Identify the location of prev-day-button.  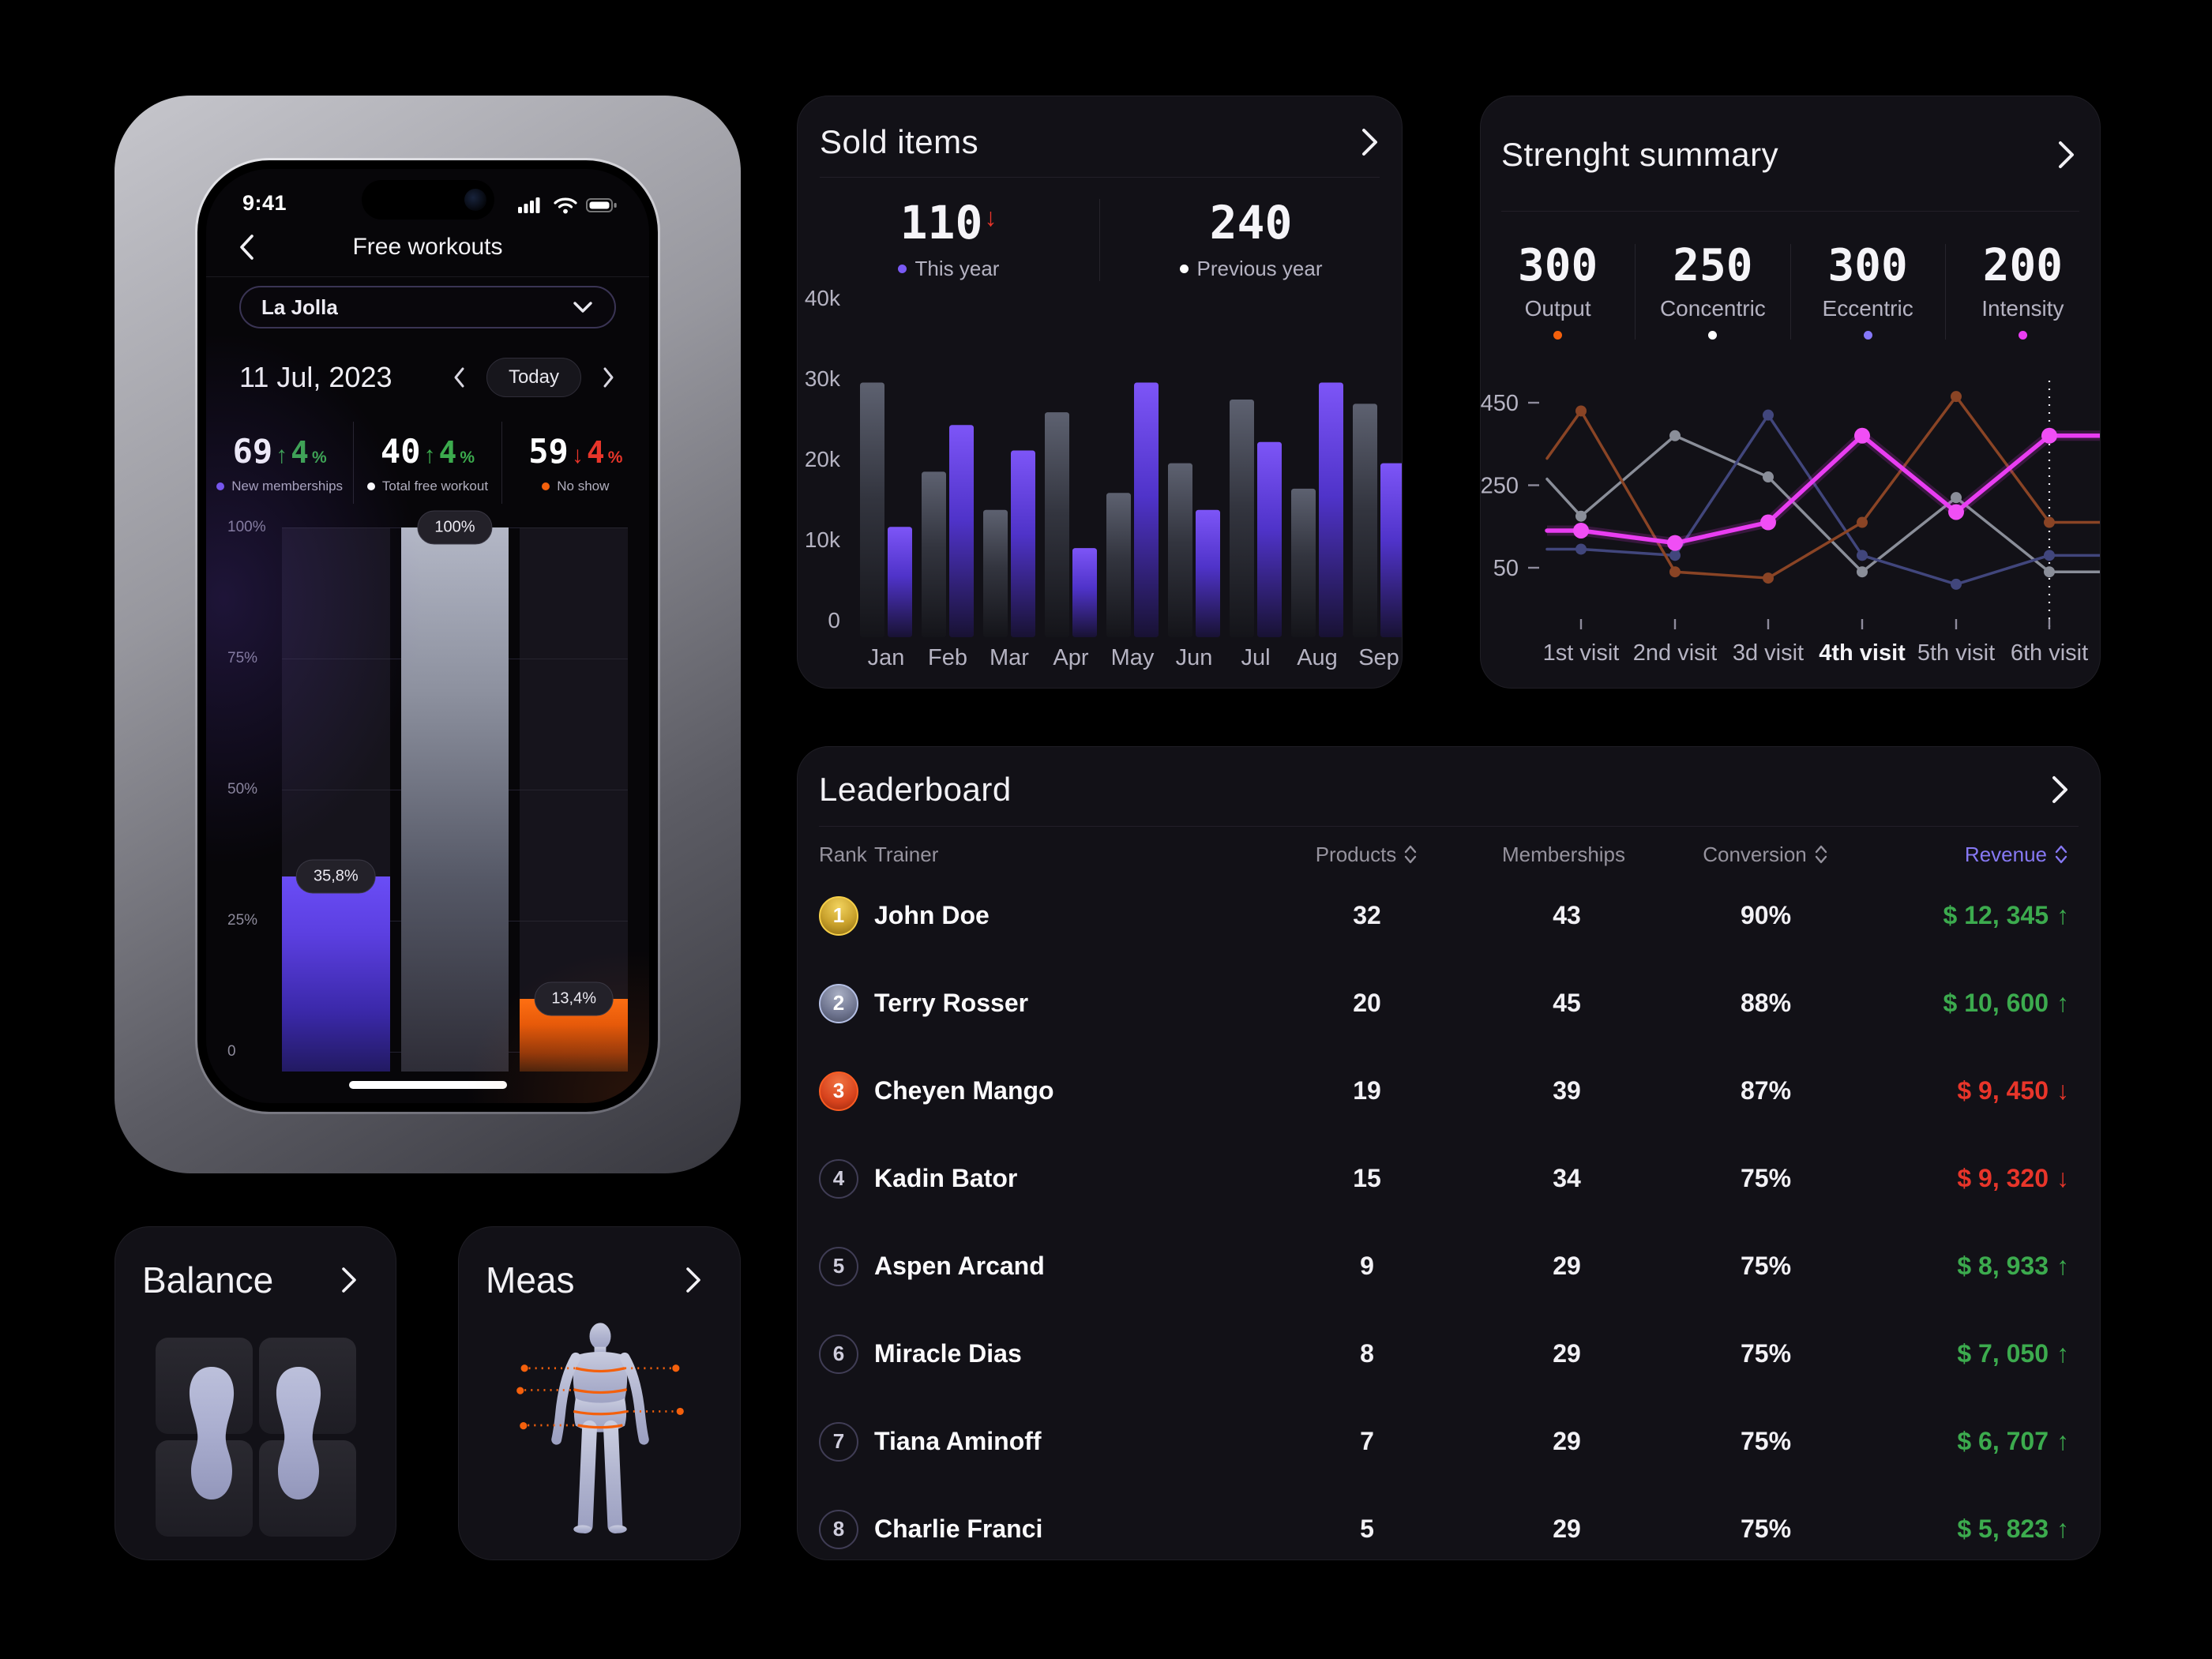
(459, 377).